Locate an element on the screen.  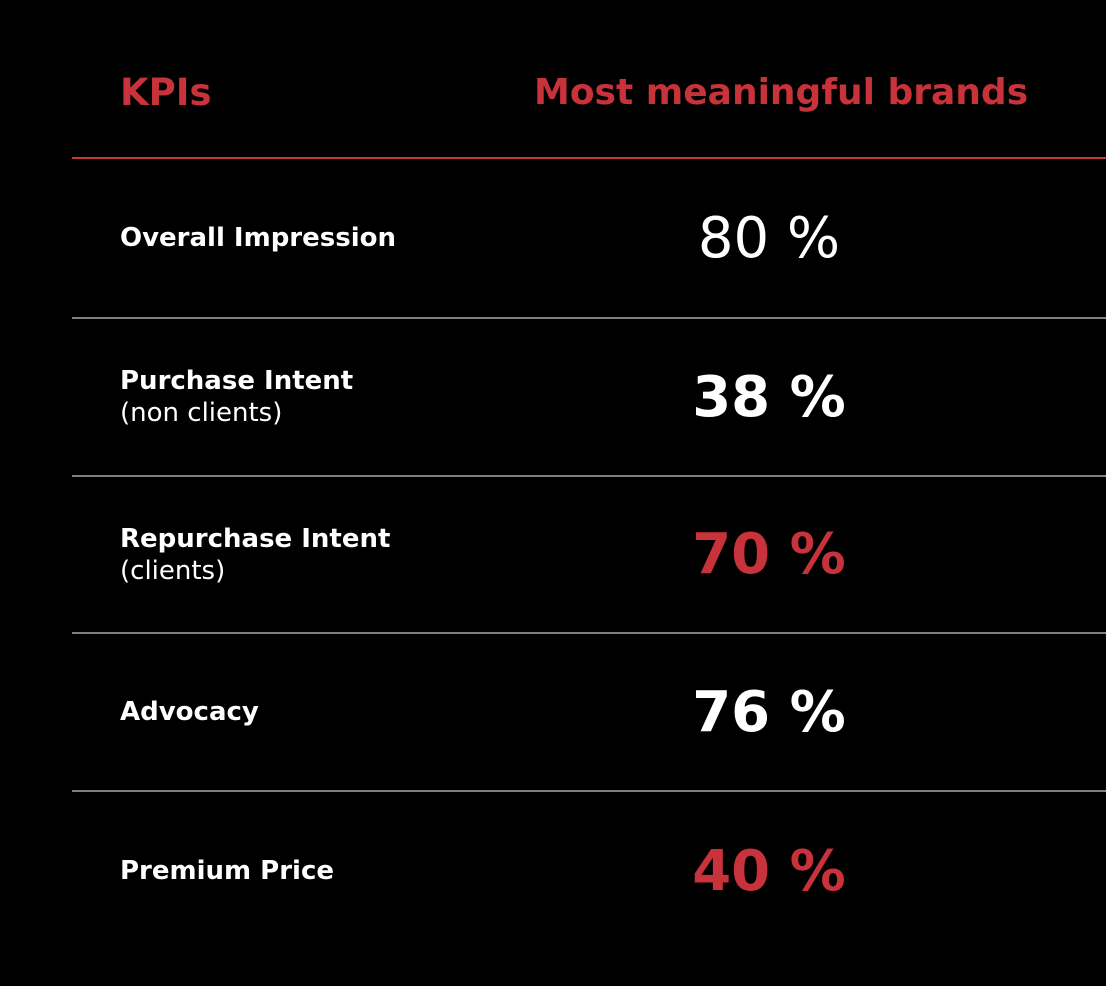
kpi-value: 40 % is located at coordinates (769, 871).